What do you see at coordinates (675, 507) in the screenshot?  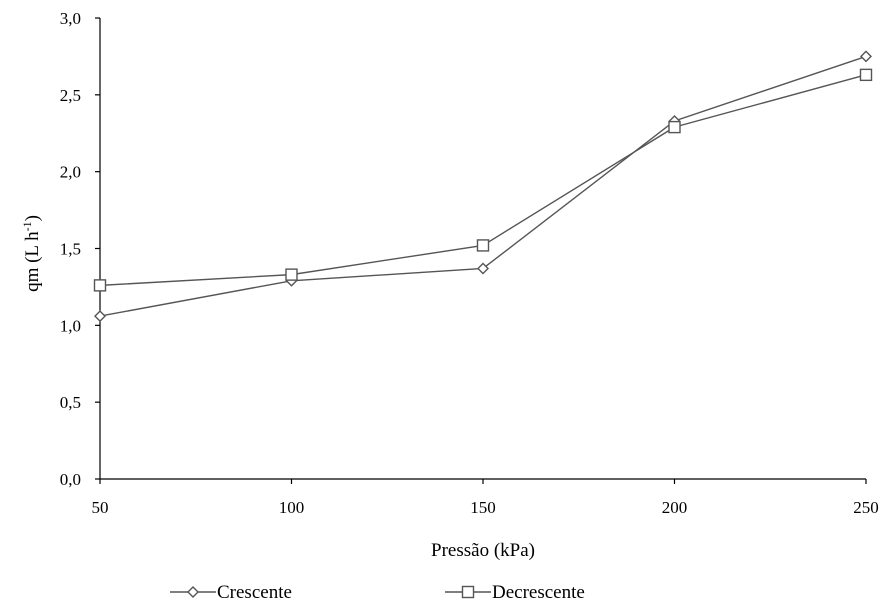 I see `x-tick-label: 200` at bounding box center [675, 507].